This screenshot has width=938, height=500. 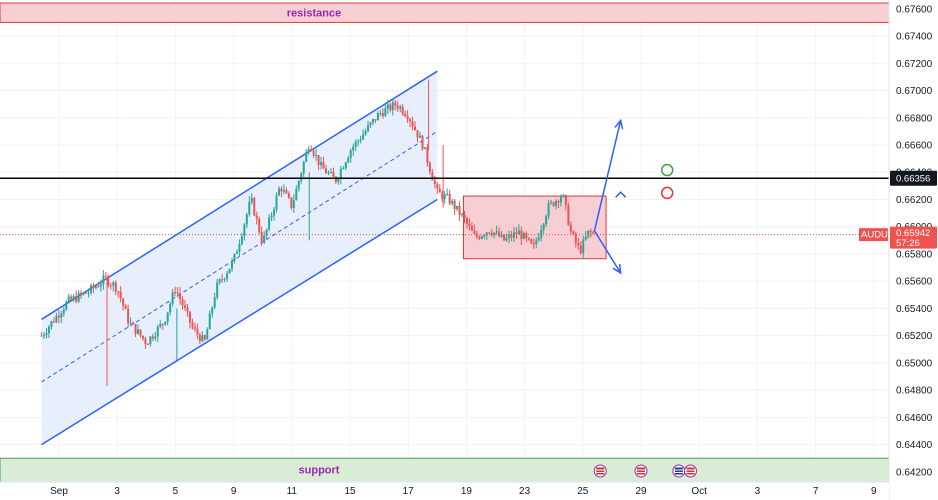 I want to click on last-price-text: 0.65942, so click(x=913, y=233).